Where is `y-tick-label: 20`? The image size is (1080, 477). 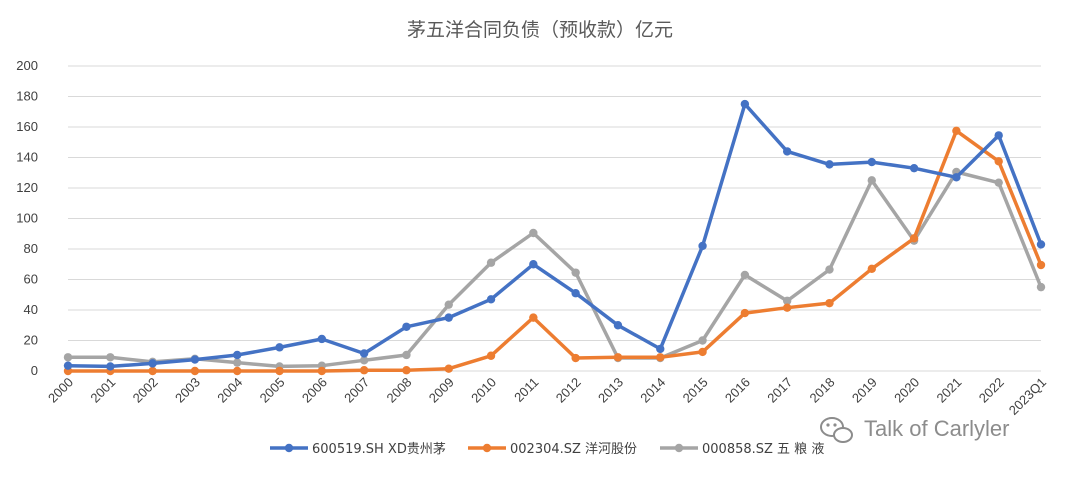 y-tick-label: 20 is located at coordinates (31, 340).